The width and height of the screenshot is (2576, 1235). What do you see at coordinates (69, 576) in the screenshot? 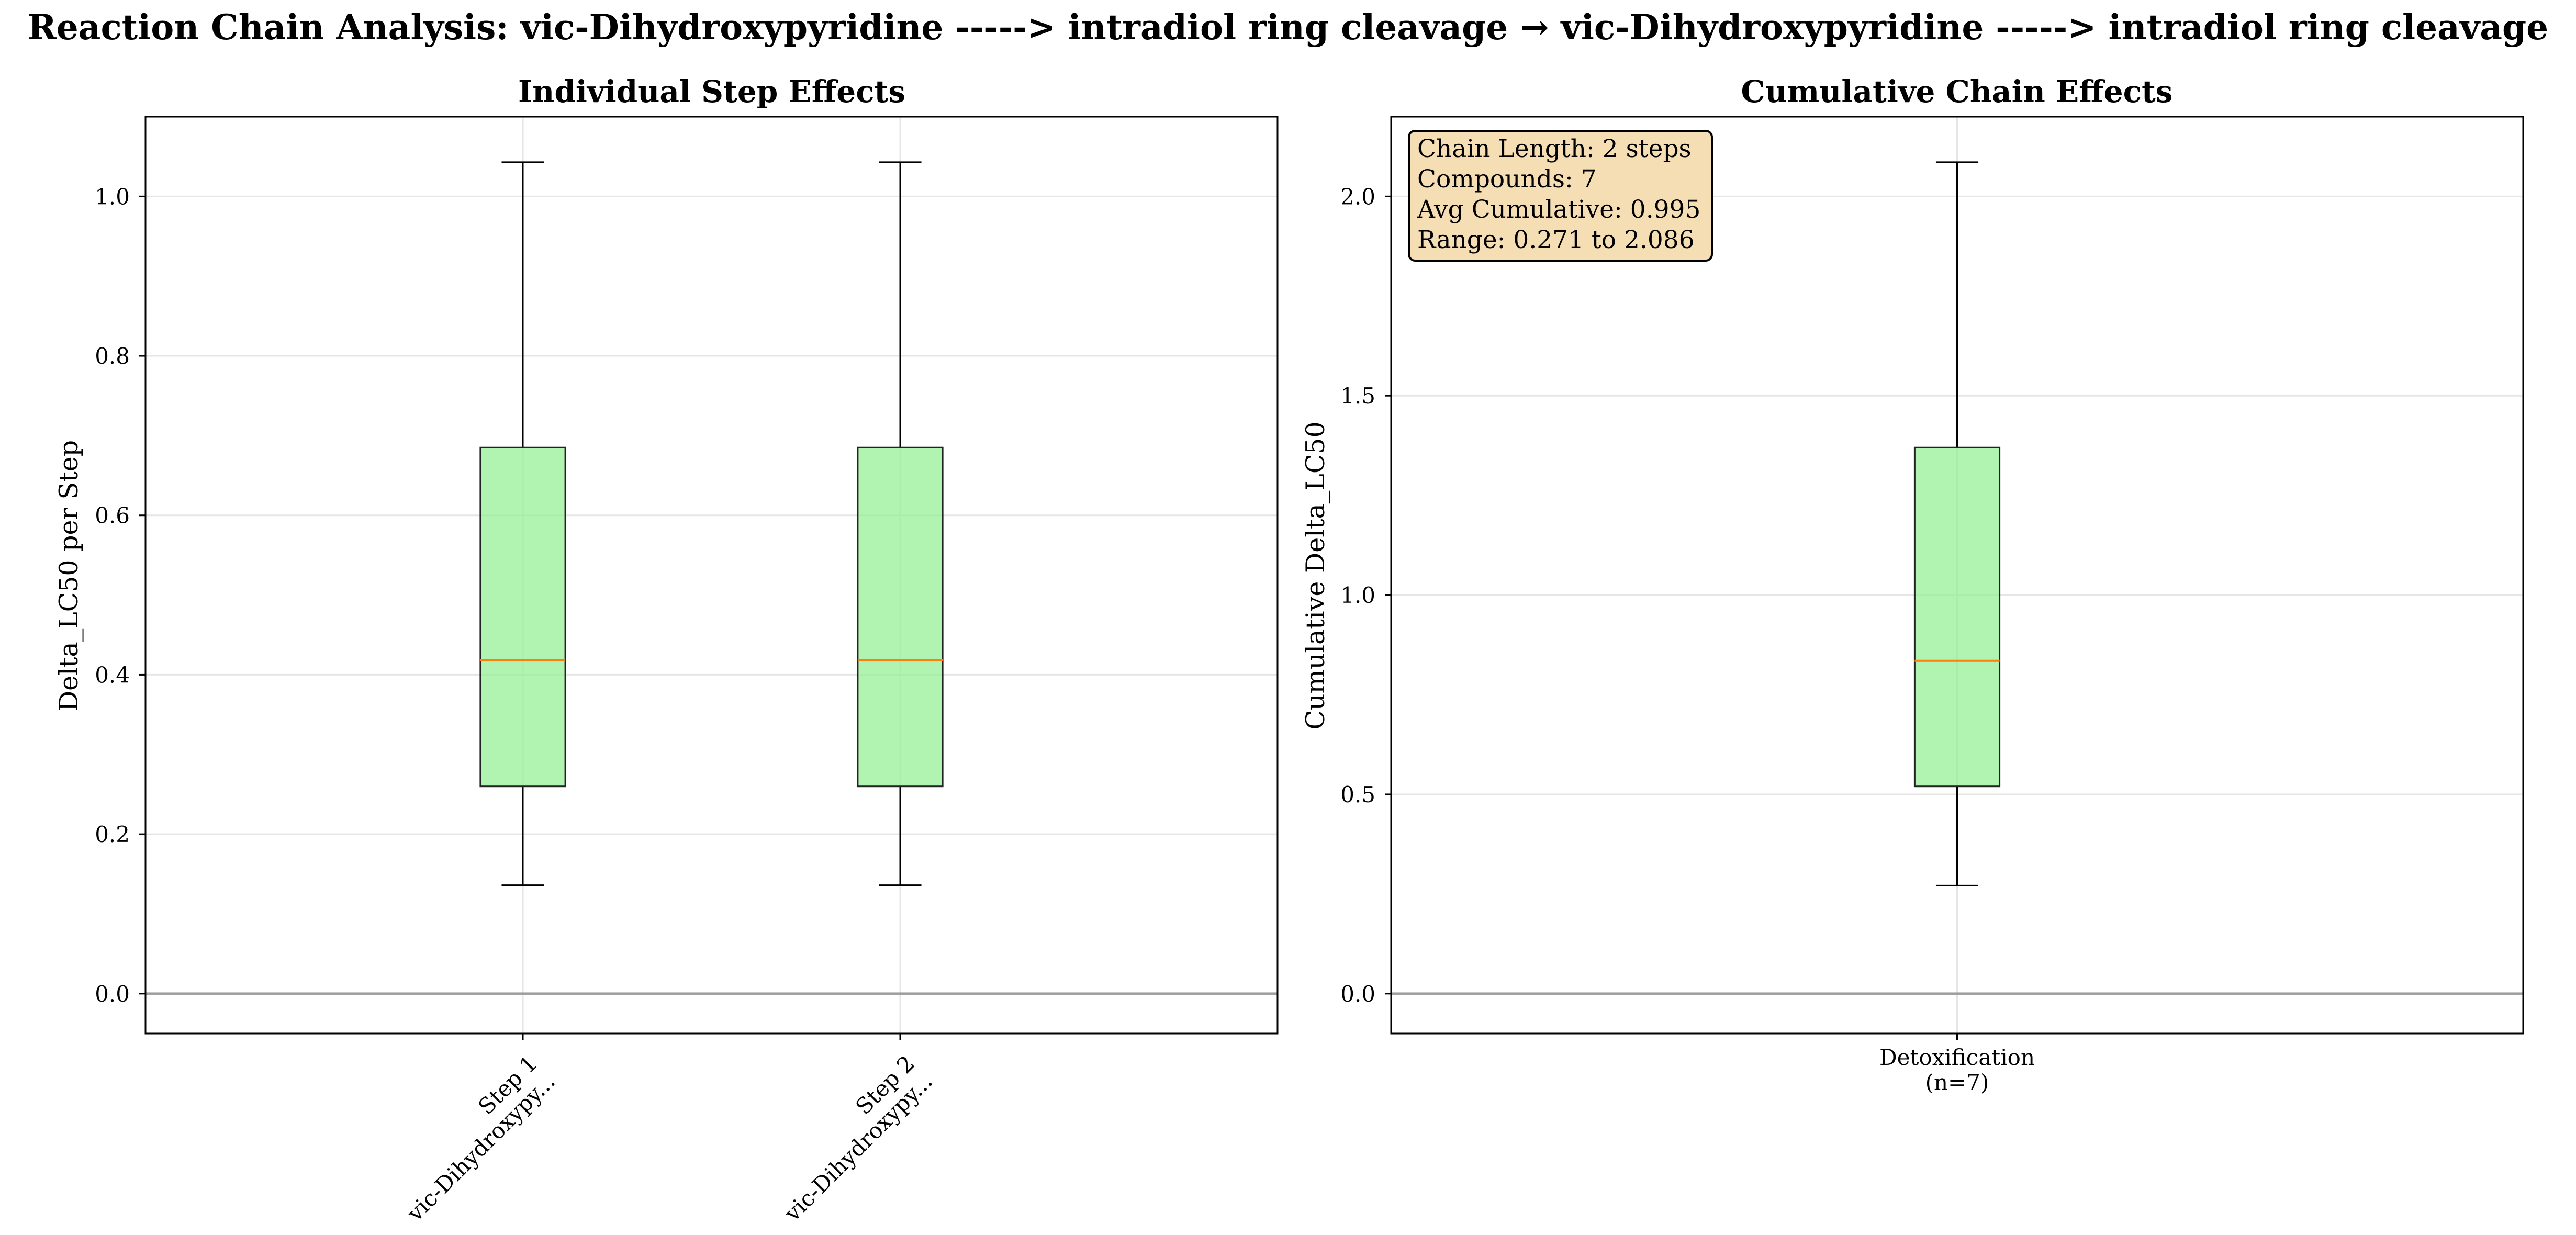
I see `y-axis-label: Delta_LC50 per Step` at bounding box center [69, 576].